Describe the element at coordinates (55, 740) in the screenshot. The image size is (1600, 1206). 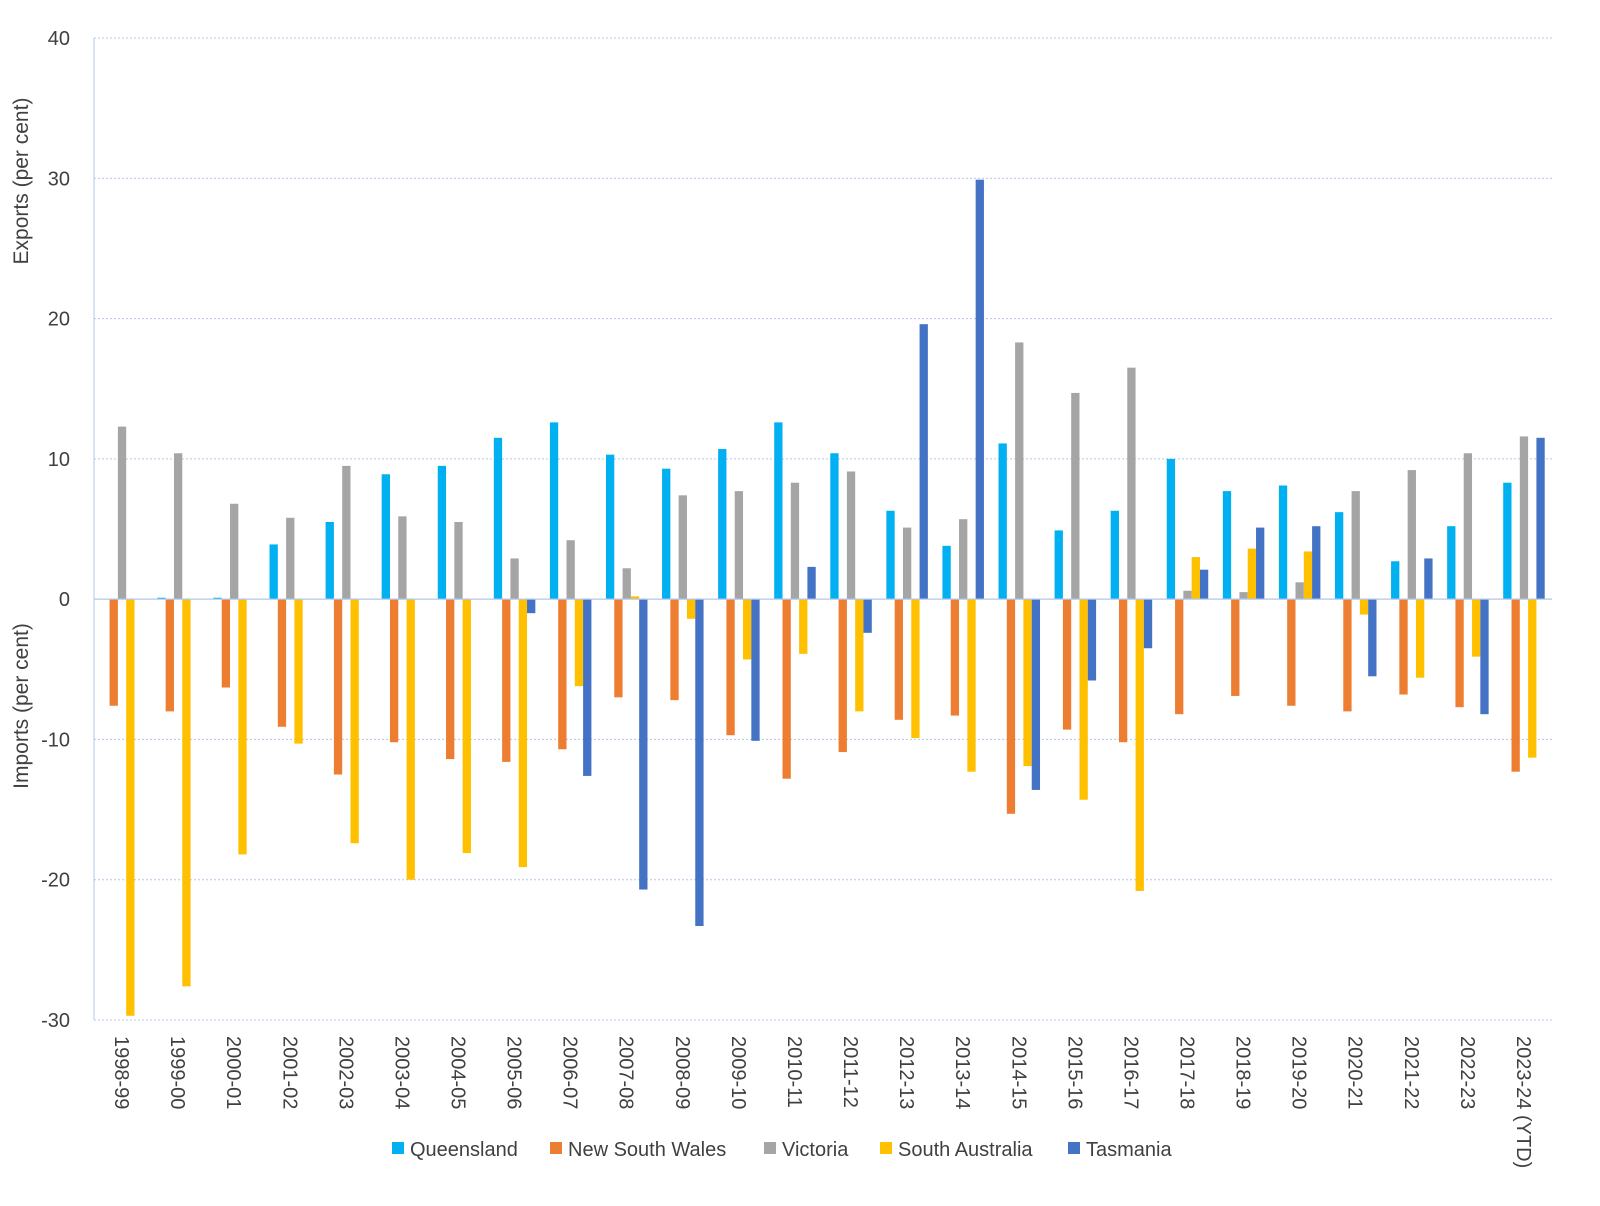
I see `y-tick-label: -10` at that location.